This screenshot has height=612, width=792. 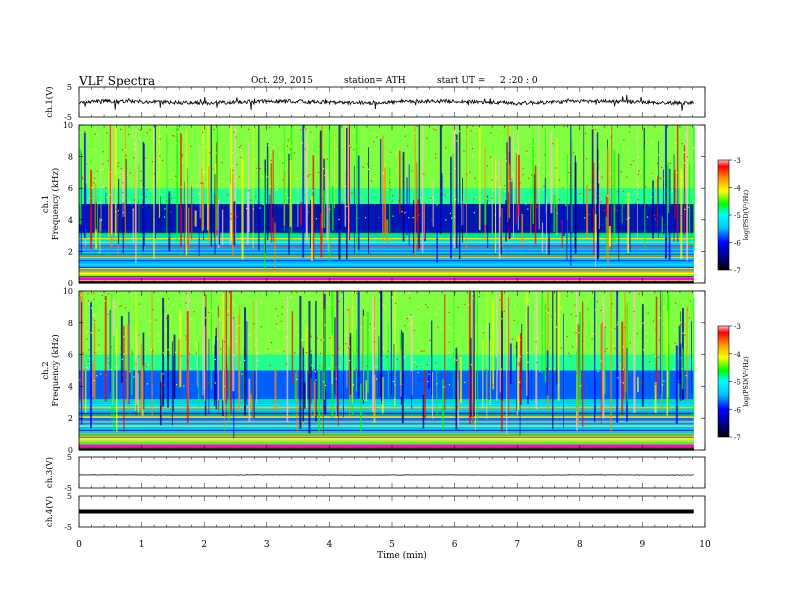 What do you see at coordinates (375, 81) in the screenshot?
I see `station-label: station= ATH` at bounding box center [375, 81].